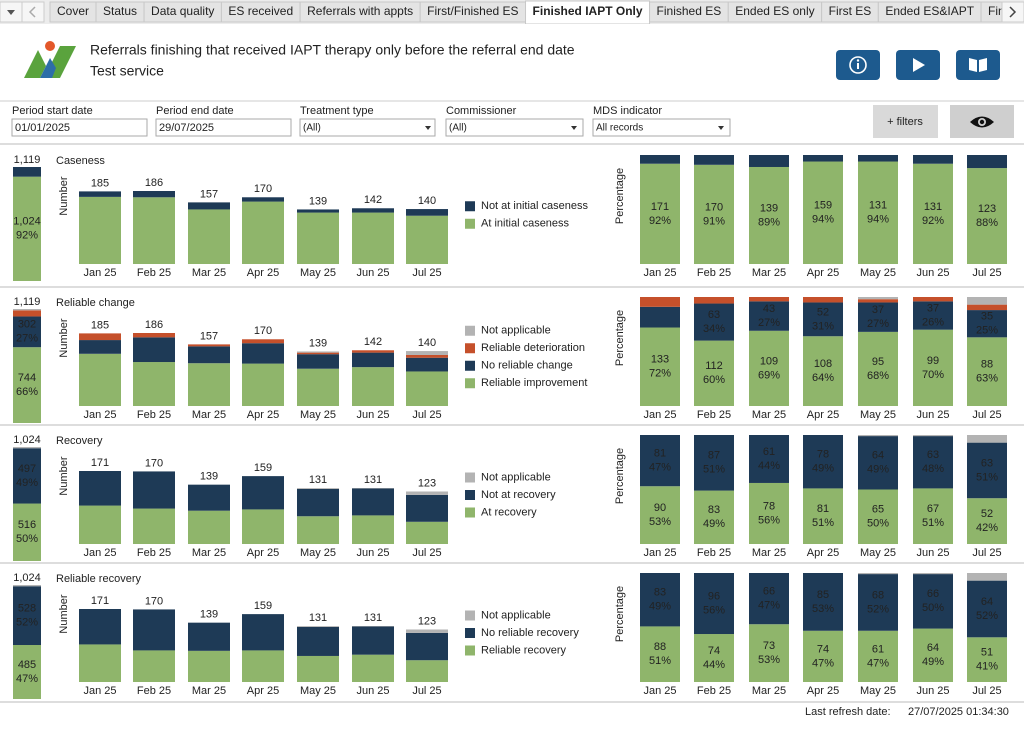 Image resolution: width=1024 pixels, height=731 pixels. I want to click on tab-label: Ended ES only, so click(774, 11).